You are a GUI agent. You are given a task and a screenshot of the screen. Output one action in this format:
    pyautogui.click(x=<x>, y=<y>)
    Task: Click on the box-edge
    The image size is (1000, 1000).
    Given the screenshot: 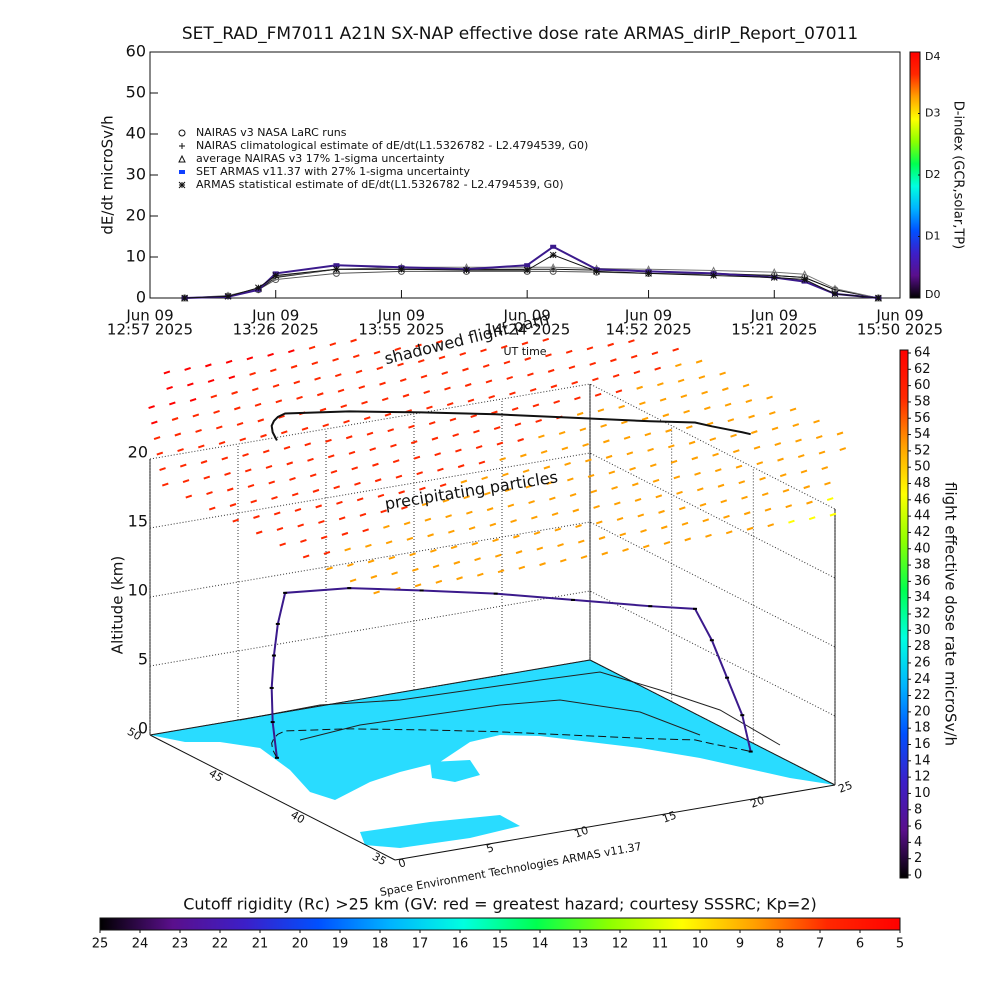 What is the action you would take?
    pyautogui.click(x=370, y=697)
    